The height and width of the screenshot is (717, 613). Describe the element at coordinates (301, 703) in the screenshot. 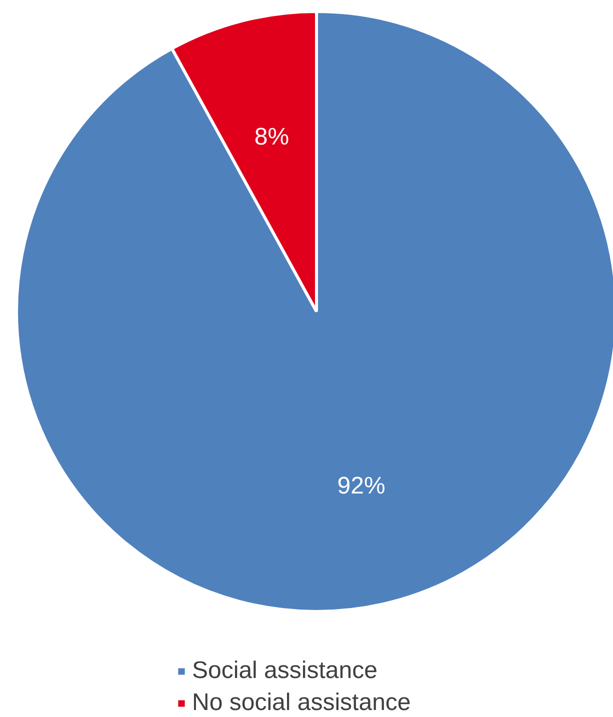

I see `legend-label: No social assistance` at that location.